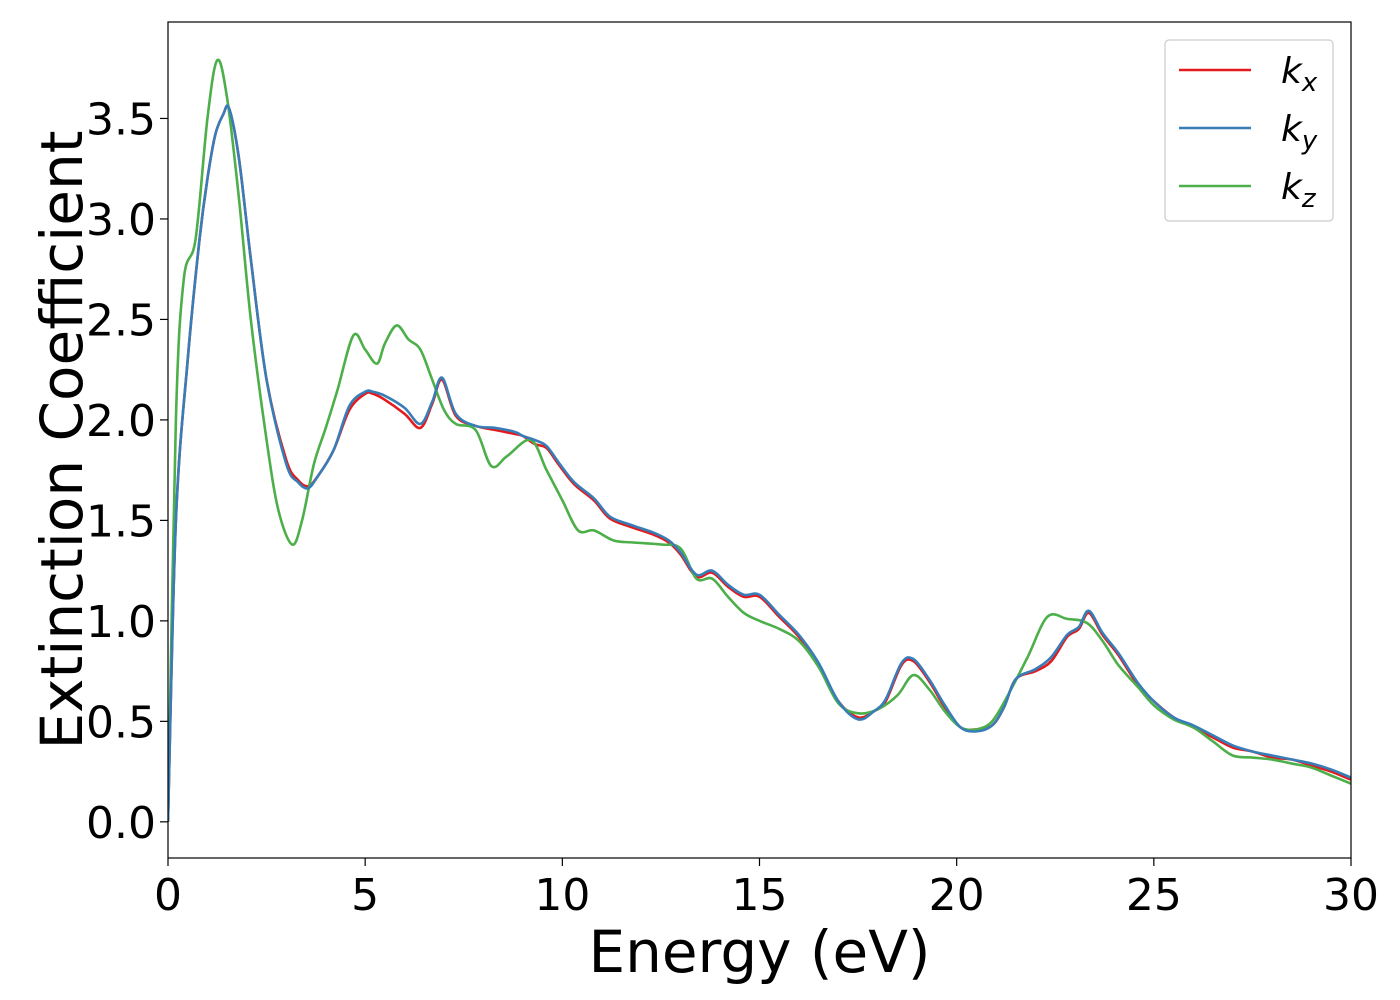 The image size is (1400, 1000). Describe the element at coordinates (121, 823) in the screenshot. I see `y-tick-label: 0.0` at that location.